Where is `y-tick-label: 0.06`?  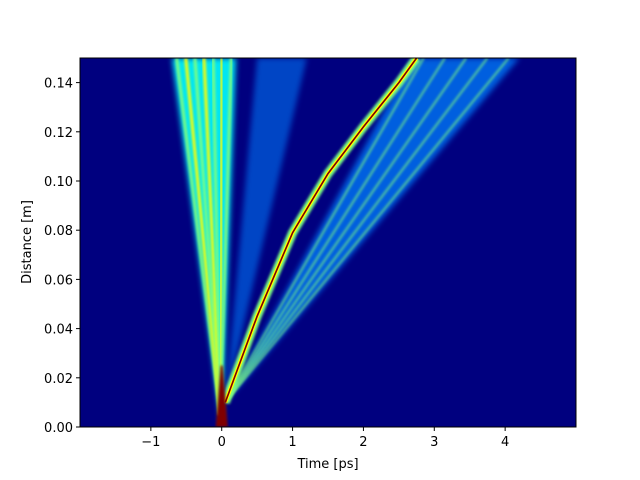 y-tick-label: 0.06 is located at coordinates (58, 280).